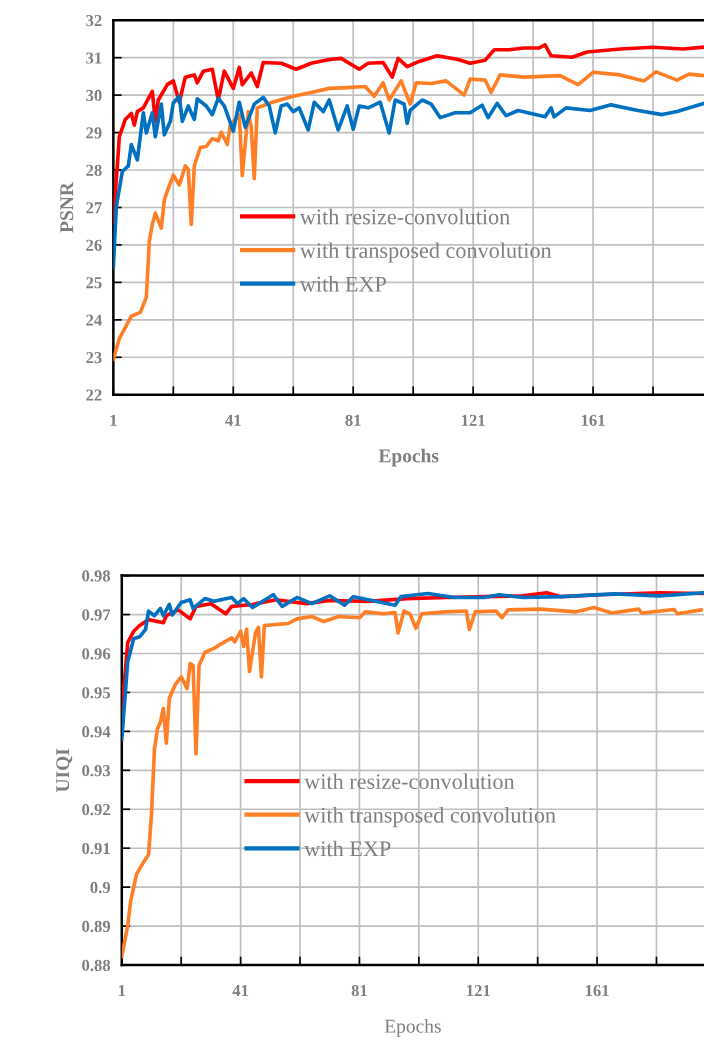 The image size is (704, 1064). I want to click on y-axis-title: PSNR, so click(67, 207).